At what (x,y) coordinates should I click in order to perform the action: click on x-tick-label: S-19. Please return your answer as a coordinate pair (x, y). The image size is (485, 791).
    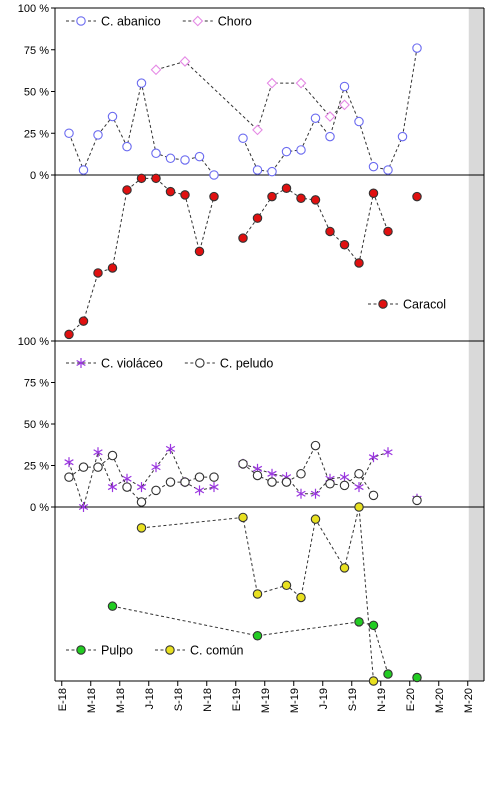
    Looking at the image, I should click on (353, 699).